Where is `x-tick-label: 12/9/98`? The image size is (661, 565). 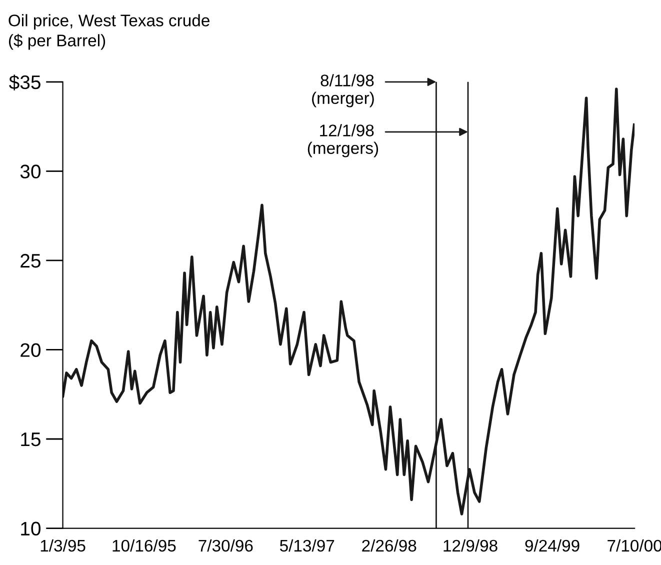 x-tick-label: 12/9/98 is located at coordinates (471, 545).